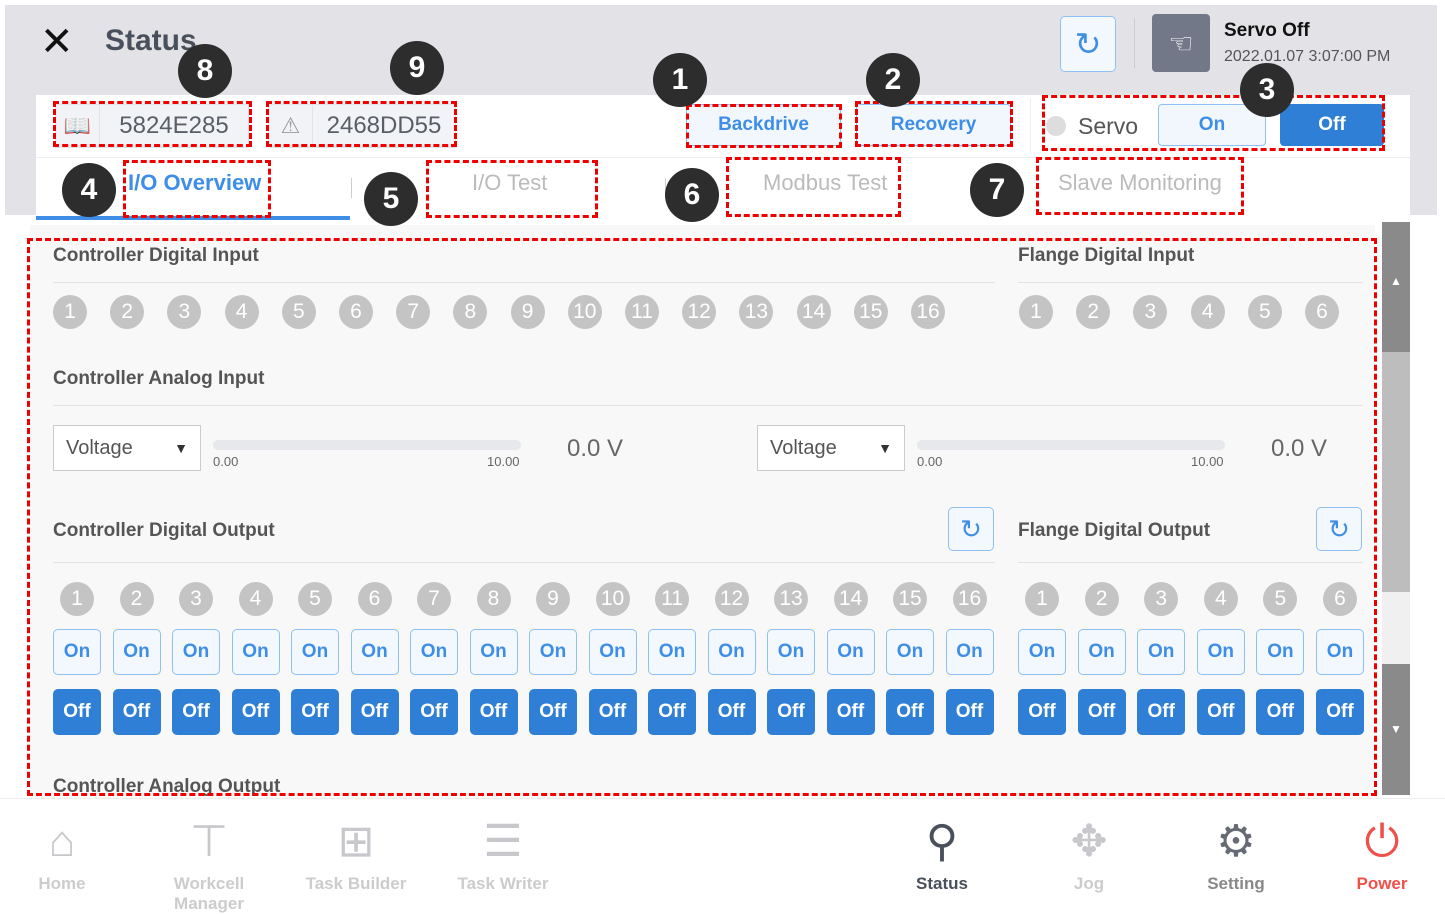 The image size is (1445, 914). What do you see at coordinates (1101, 599) in the screenshot?
I see `flange-output-indicator: 2` at bounding box center [1101, 599].